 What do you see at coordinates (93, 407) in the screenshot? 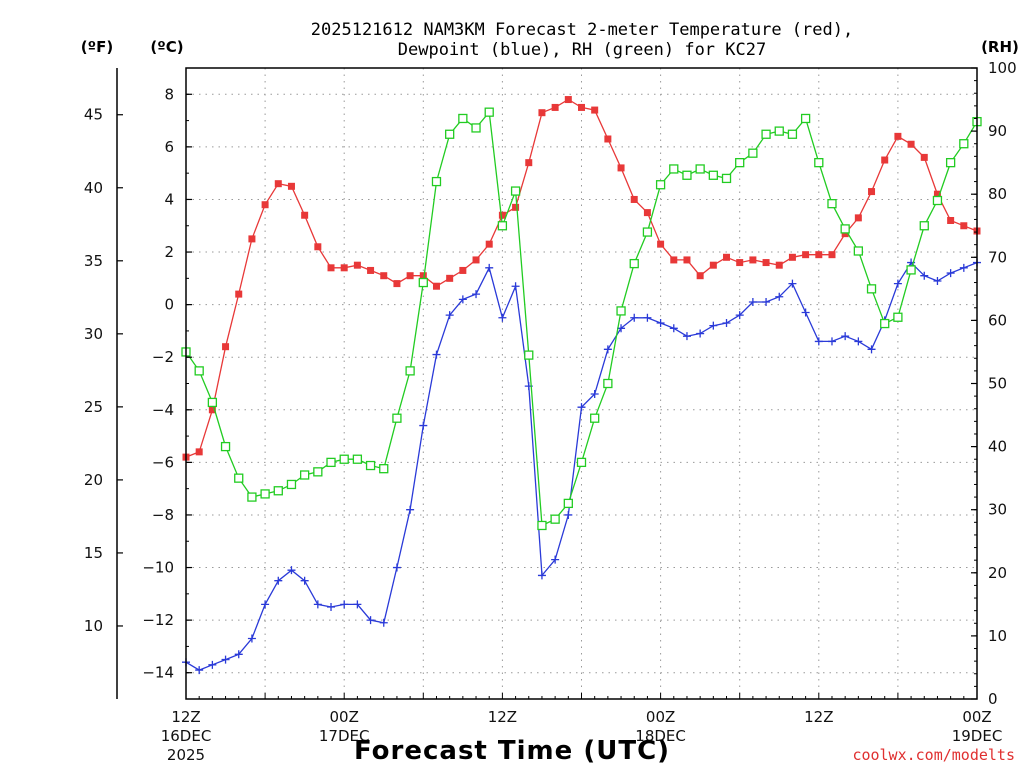
I see `fahrenheit-tick-label: 25` at bounding box center [93, 407].